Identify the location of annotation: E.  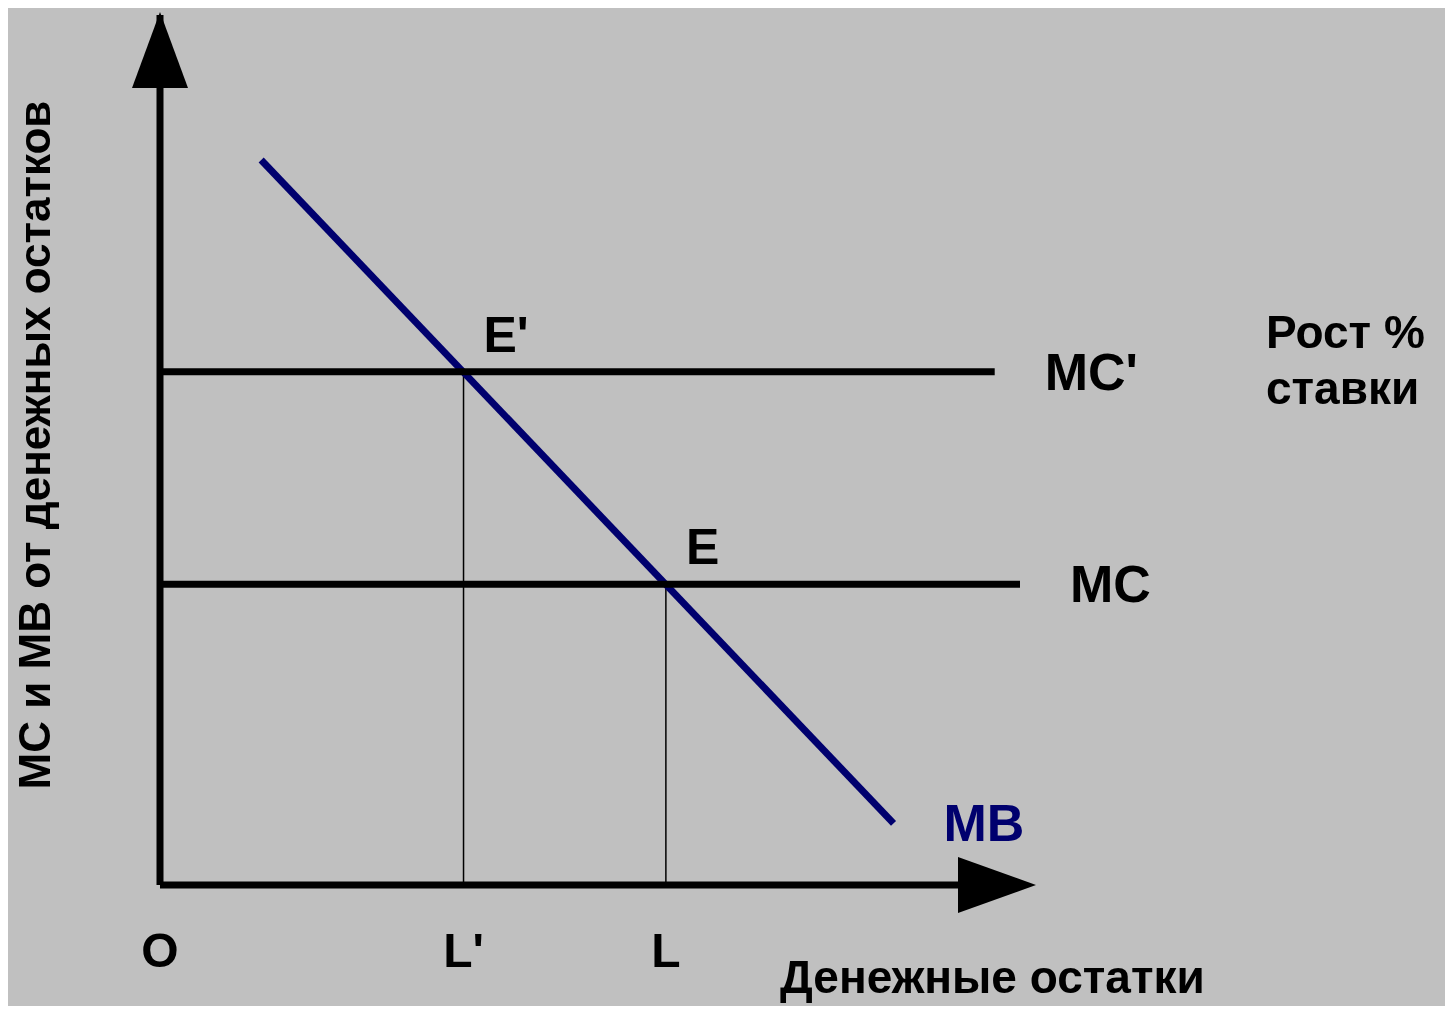
(702, 547).